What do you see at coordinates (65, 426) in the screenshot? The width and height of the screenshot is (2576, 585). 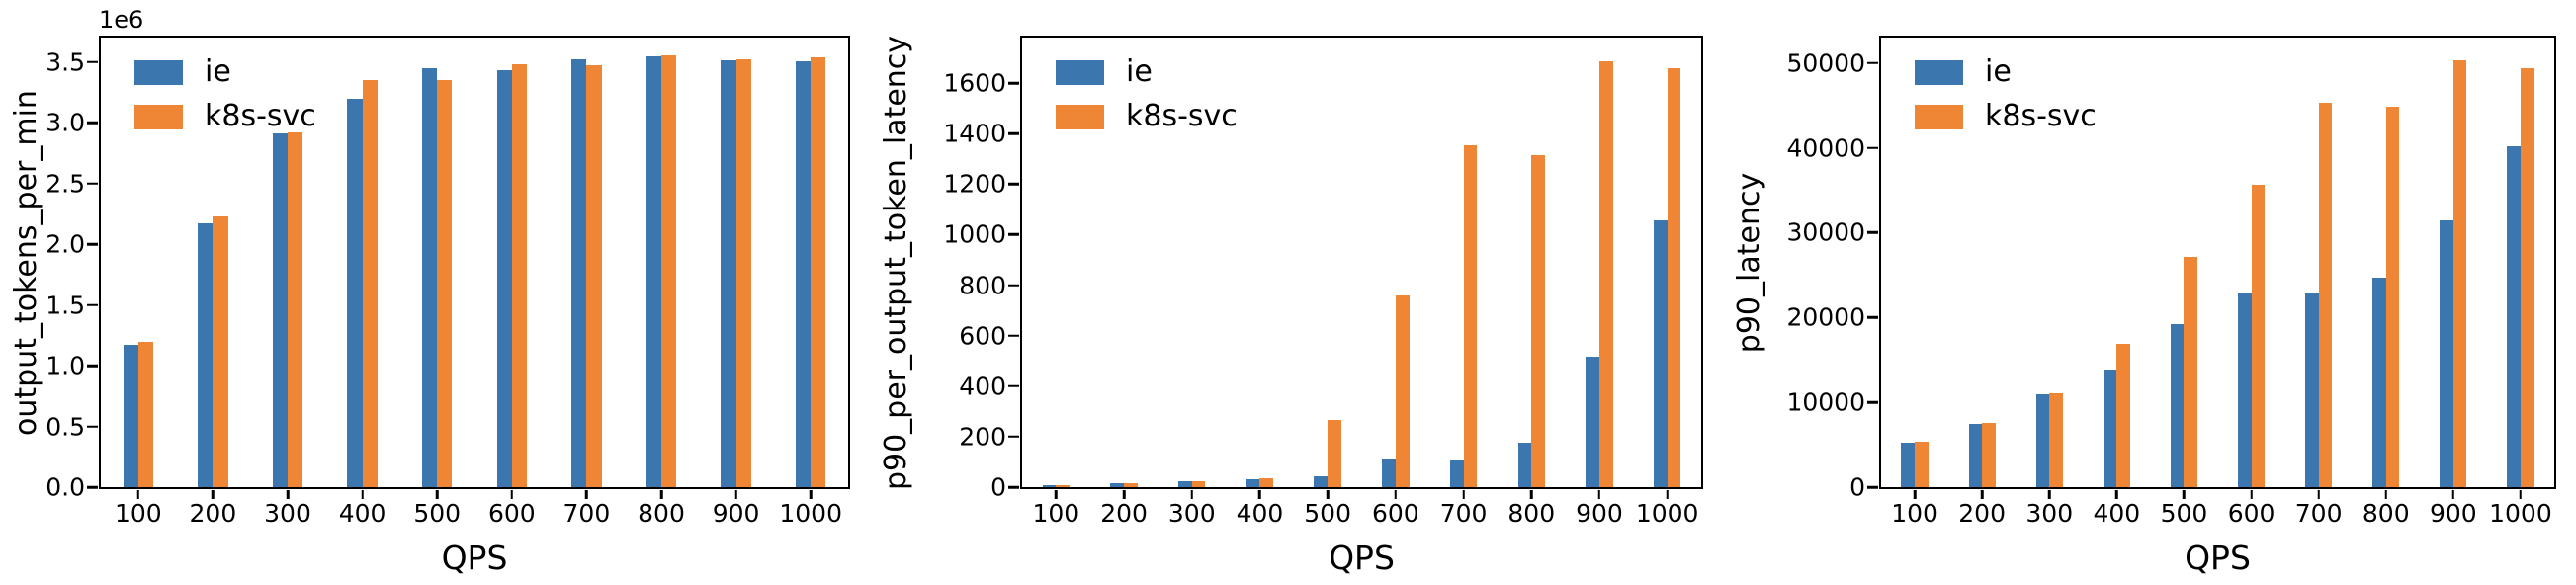 I see `y-tick-label: 0.5` at bounding box center [65, 426].